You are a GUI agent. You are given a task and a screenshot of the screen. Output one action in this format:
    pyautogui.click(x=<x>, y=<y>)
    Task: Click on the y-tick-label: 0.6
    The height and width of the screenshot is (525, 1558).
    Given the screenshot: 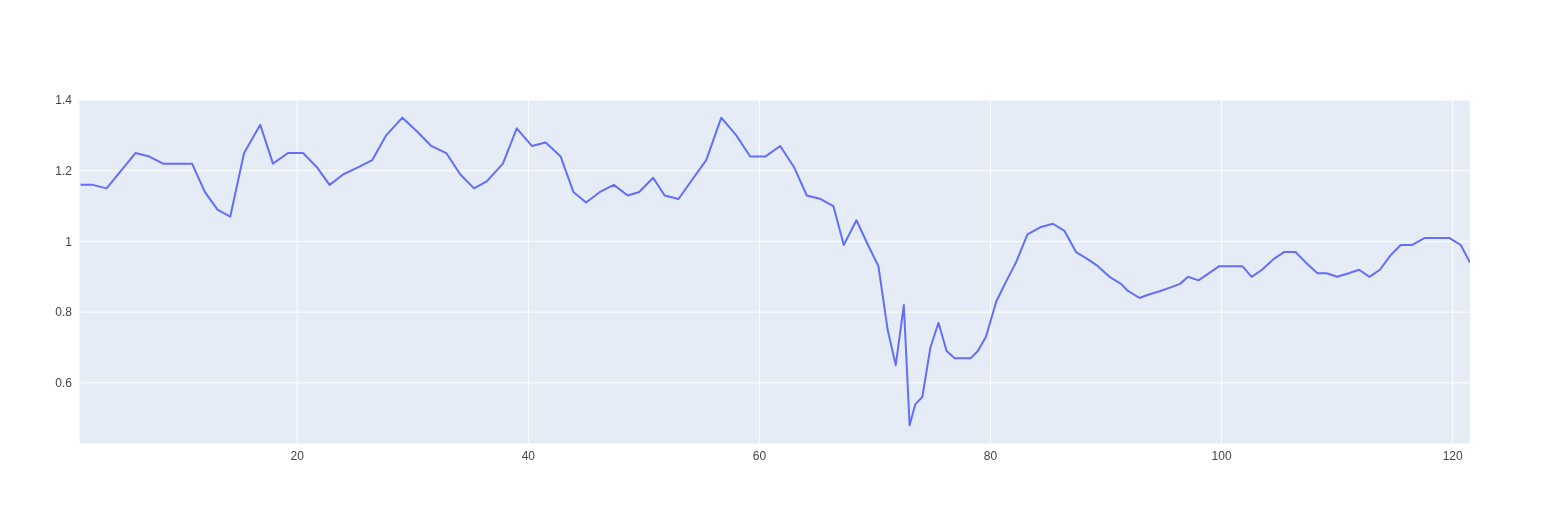 What is the action you would take?
    pyautogui.click(x=64, y=383)
    